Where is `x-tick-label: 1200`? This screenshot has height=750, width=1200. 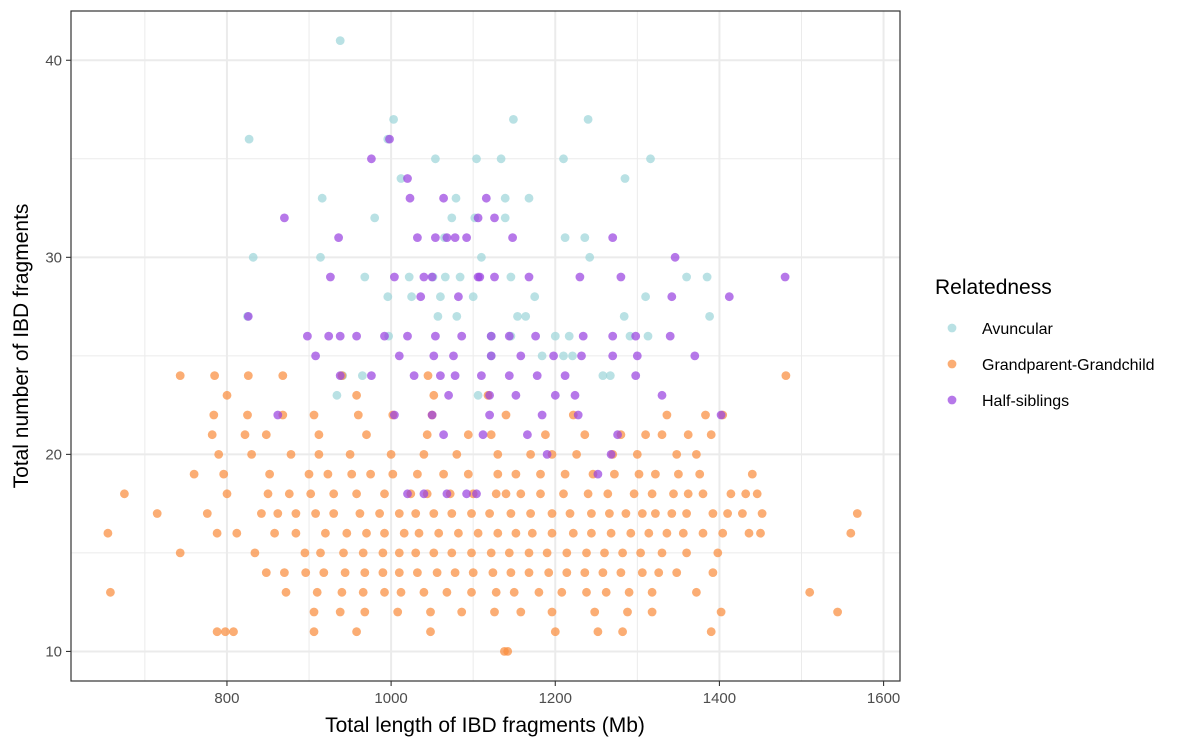 x-tick-label: 1200 is located at coordinates (555, 698).